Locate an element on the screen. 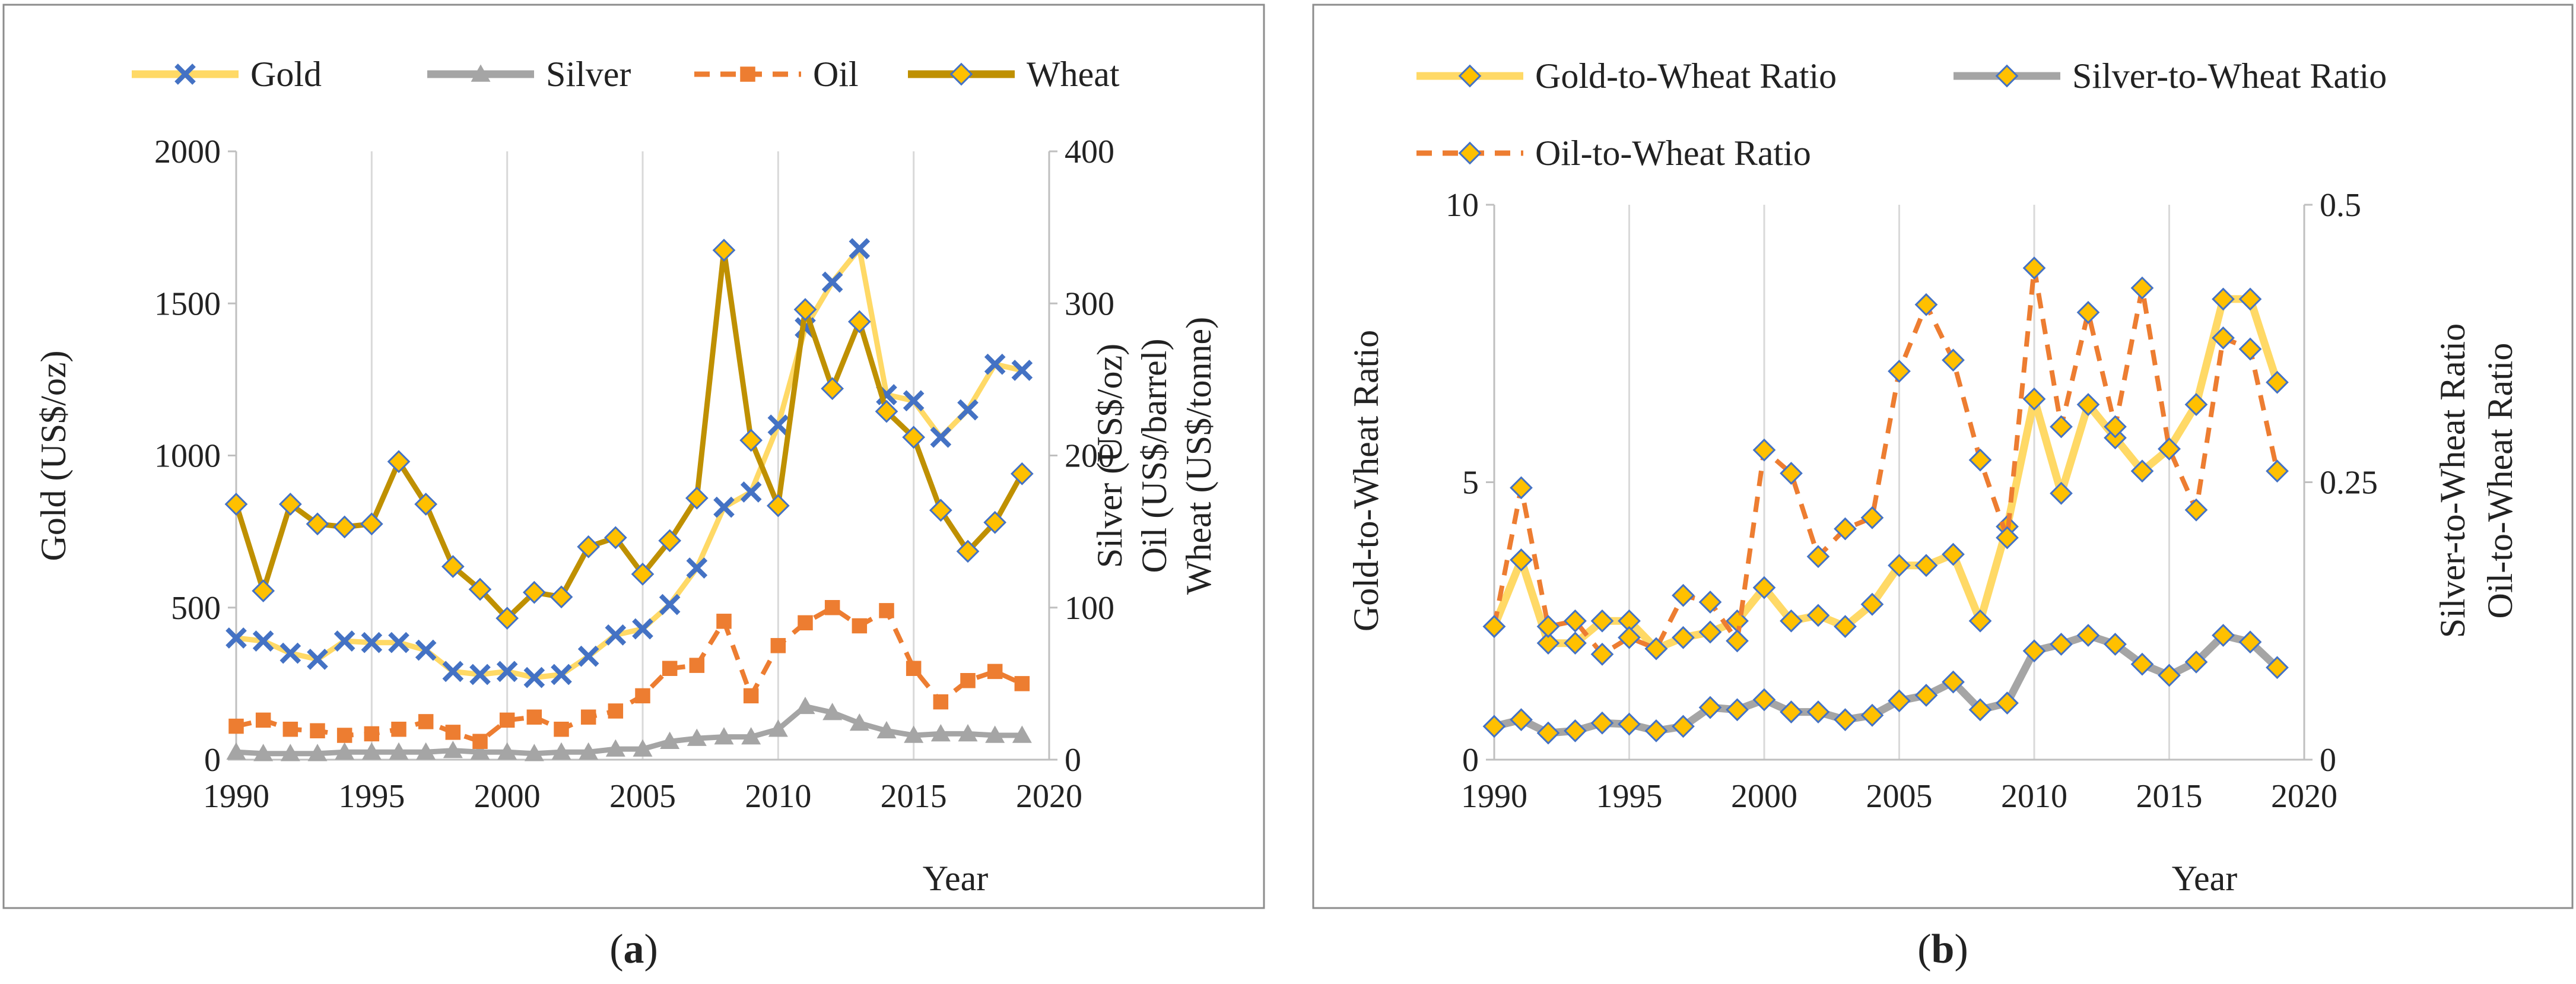 The width and height of the screenshot is (2576, 984). y-left-tick-label: 500 is located at coordinates (196, 609).